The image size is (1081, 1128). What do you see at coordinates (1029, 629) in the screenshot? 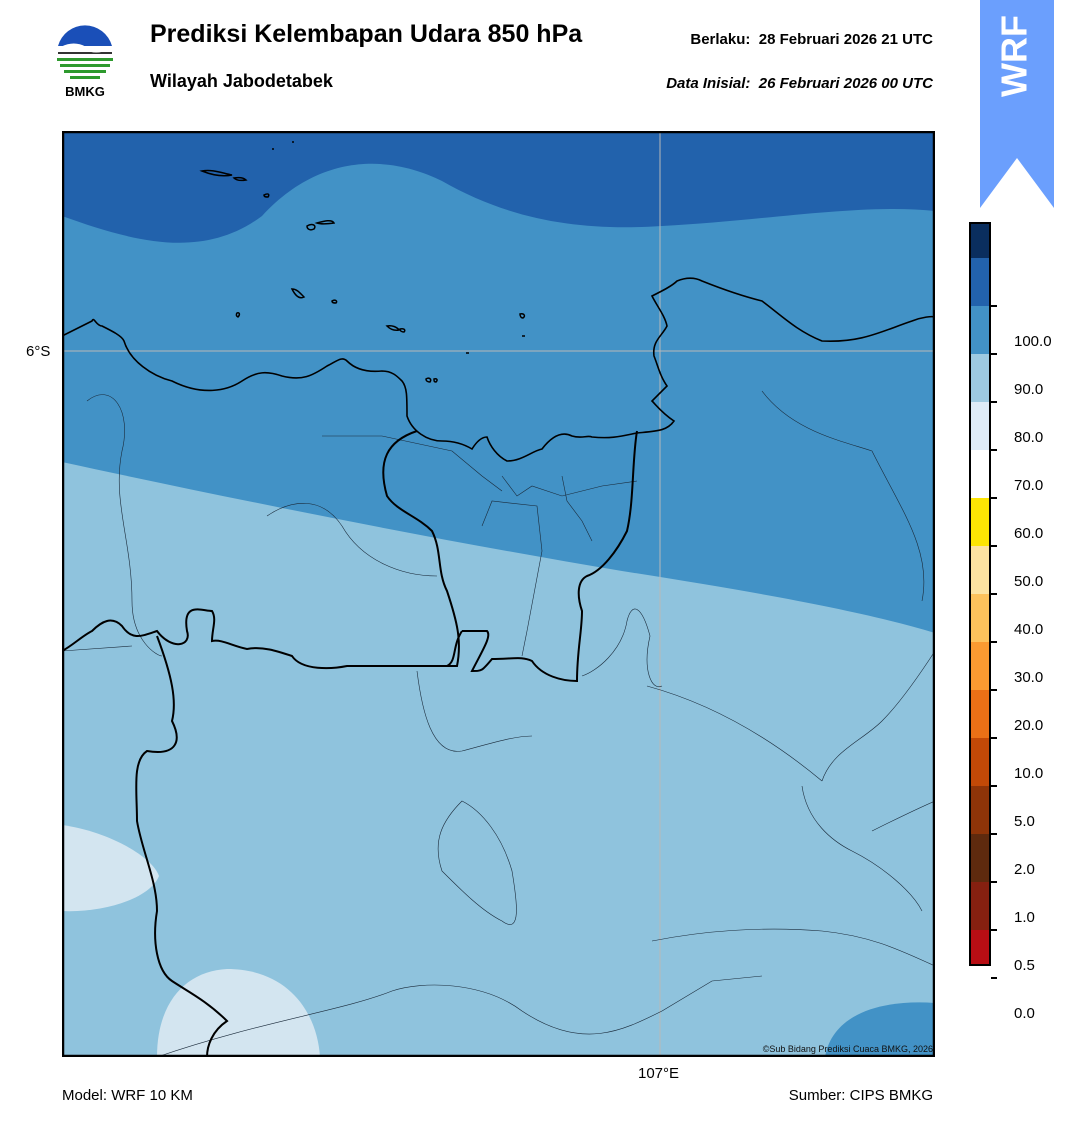
I see `colorbar-label: 40.0` at bounding box center [1029, 629].